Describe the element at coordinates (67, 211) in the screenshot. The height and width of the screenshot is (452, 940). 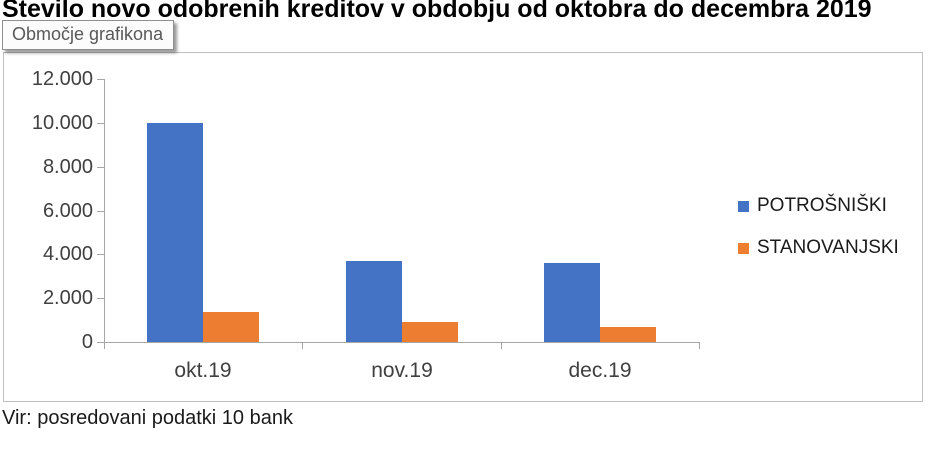
I see `y-axis-label: 6.000` at that location.